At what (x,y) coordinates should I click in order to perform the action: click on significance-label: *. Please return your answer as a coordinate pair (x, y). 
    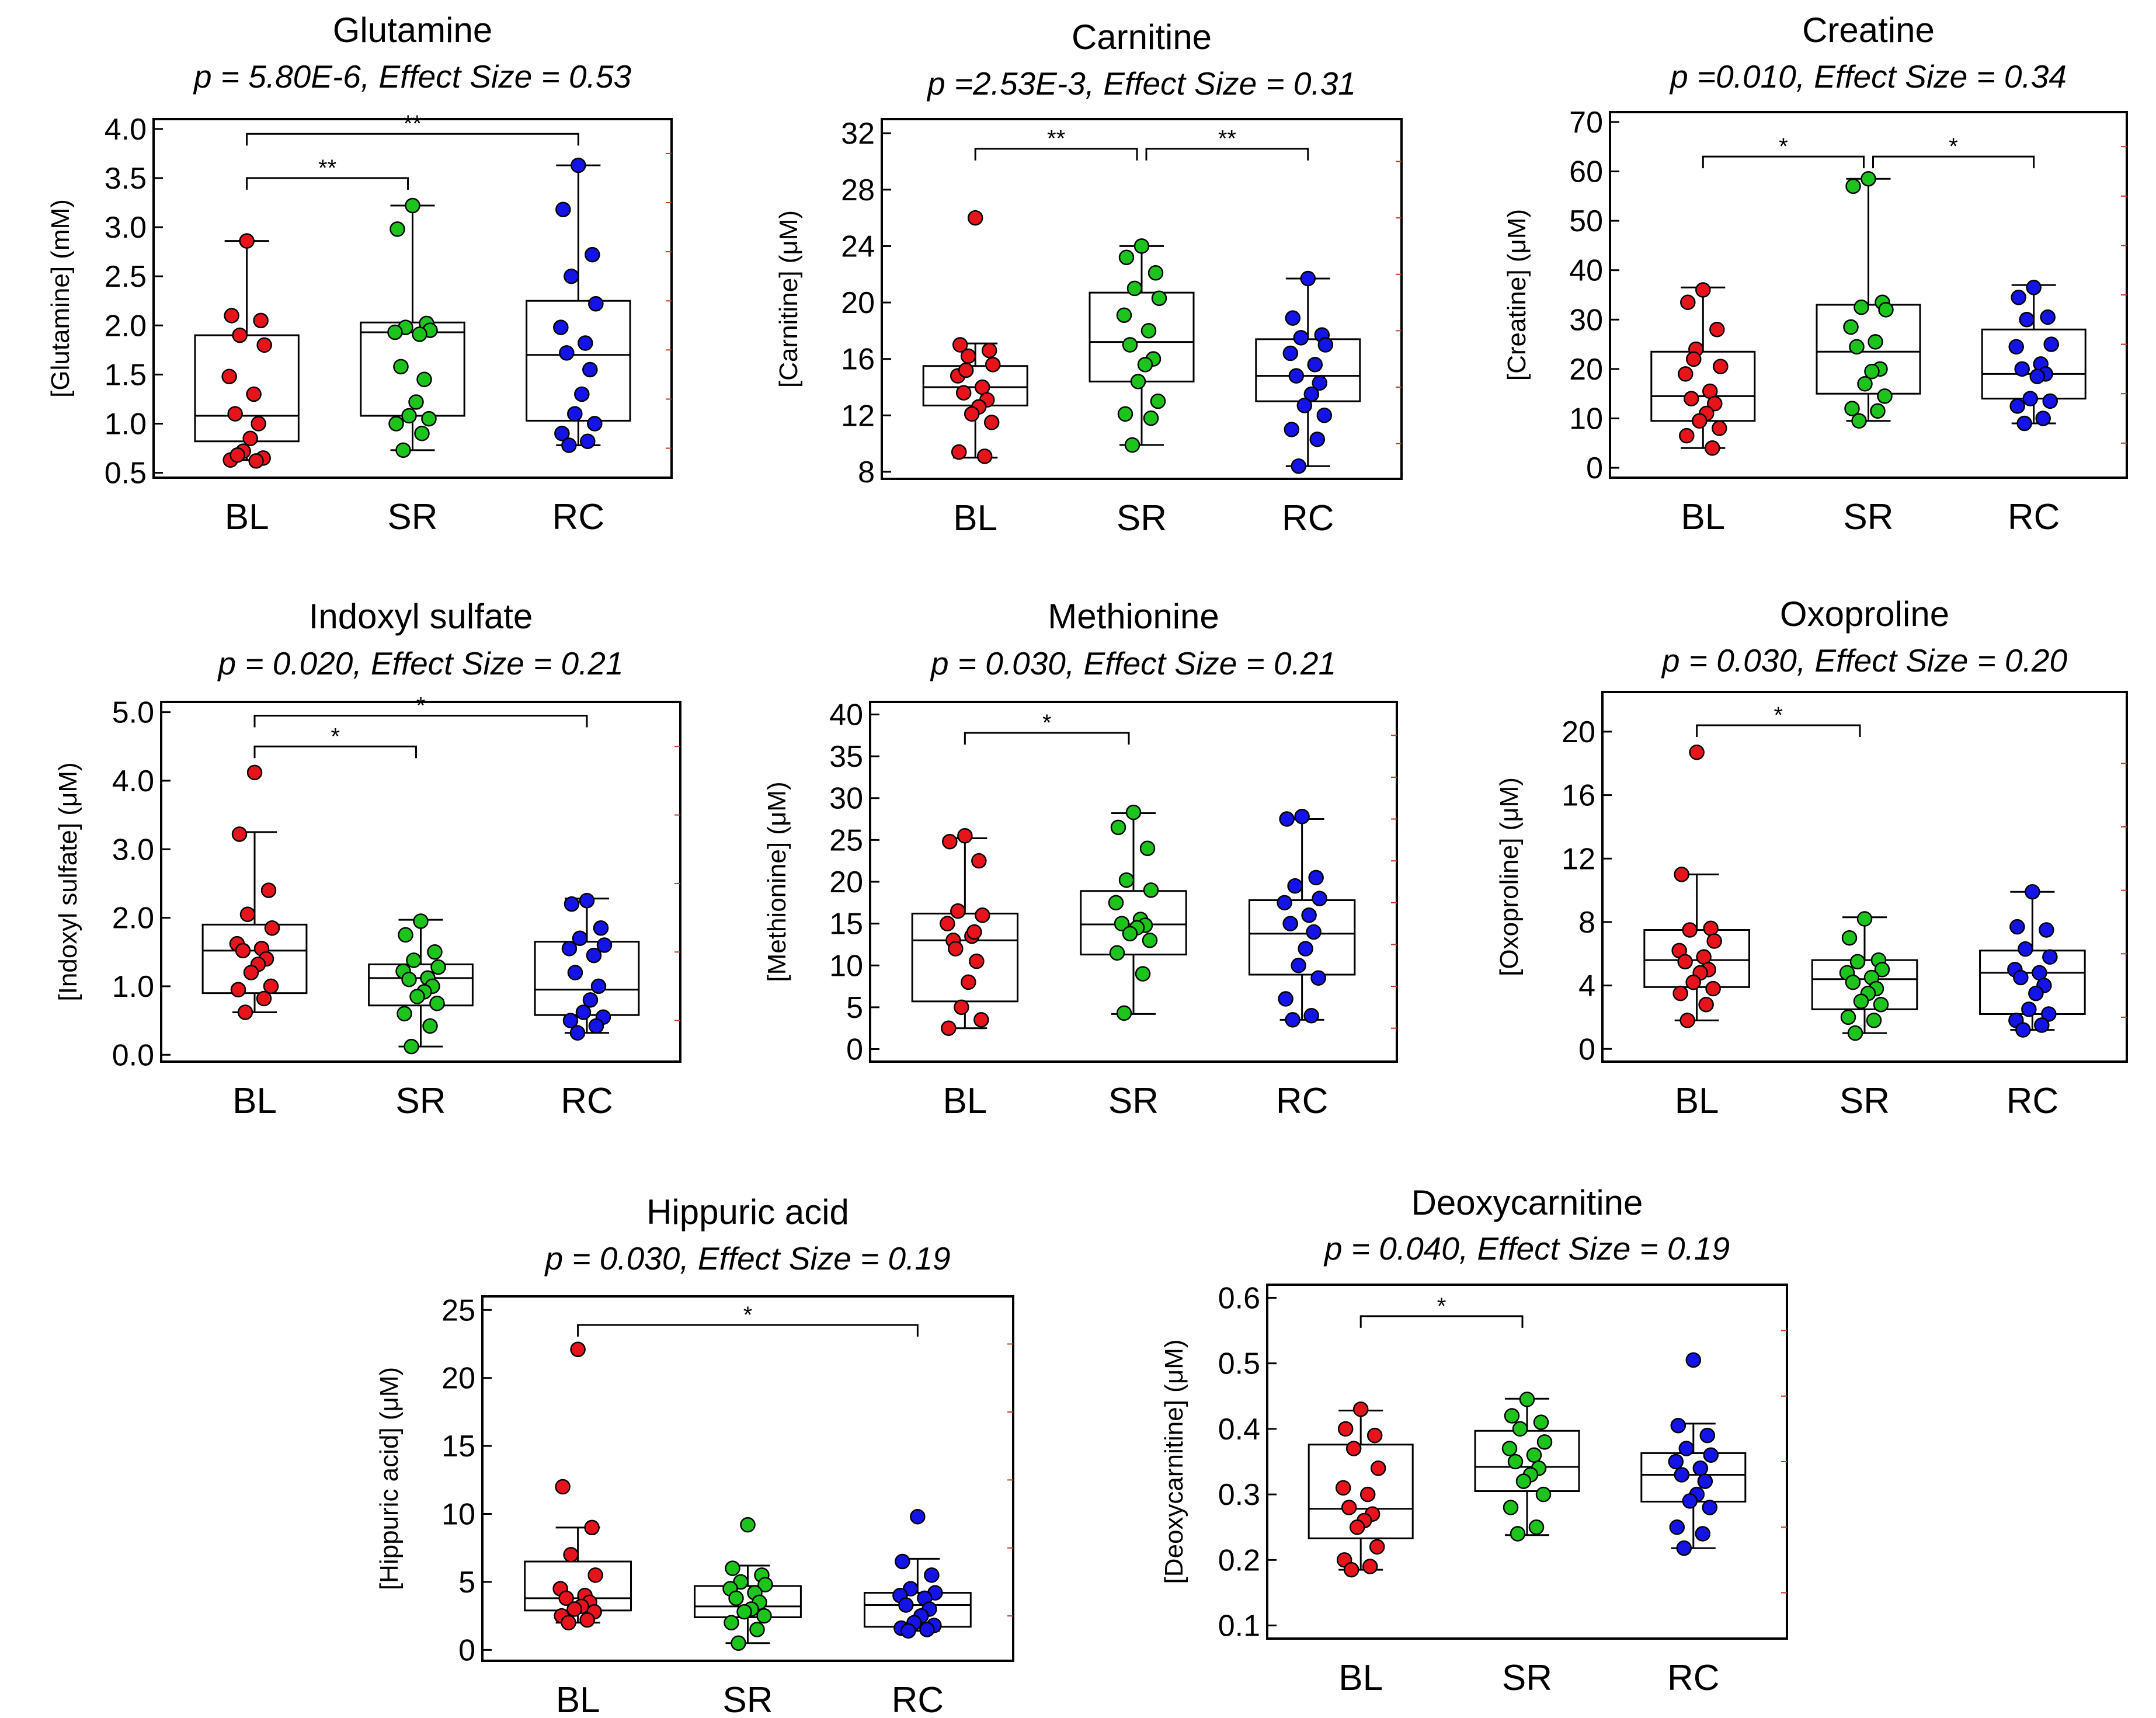
    Looking at the image, I should click on (421, 706).